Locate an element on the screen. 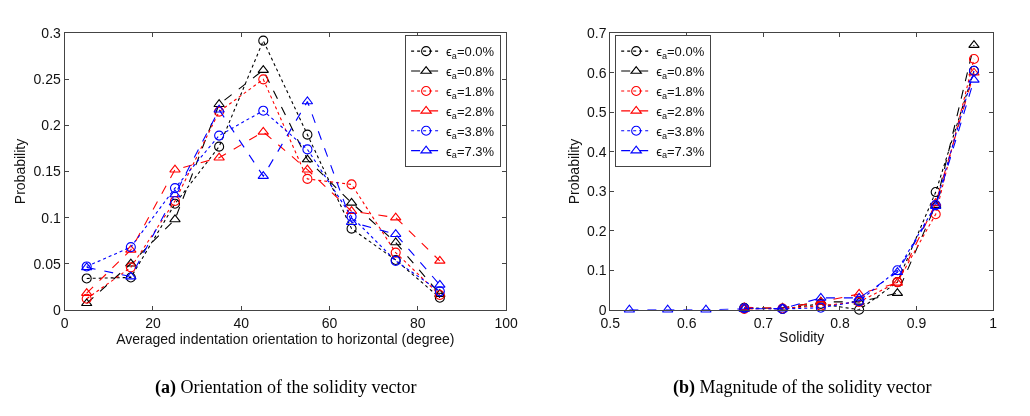 This screenshot has height=416, width=1030. x-tick-label: 0.8 is located at coordinates (840, 322).